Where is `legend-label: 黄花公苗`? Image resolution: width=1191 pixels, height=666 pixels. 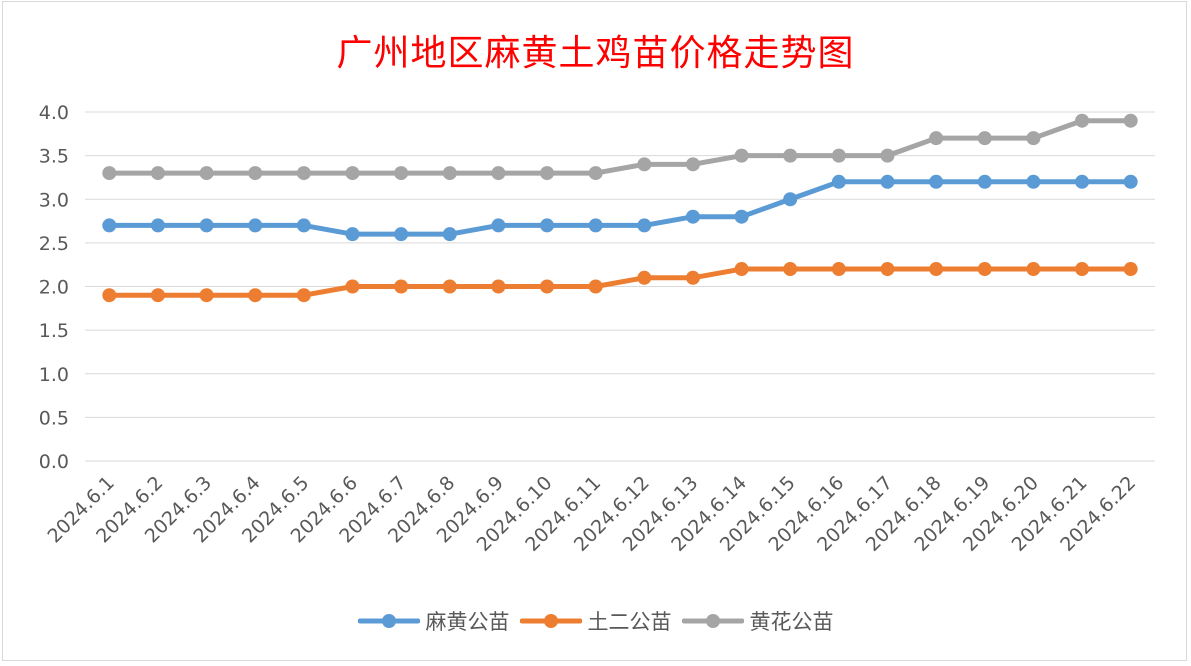 legend-label: 黄花公苗 is located at coordinates (791, 622).